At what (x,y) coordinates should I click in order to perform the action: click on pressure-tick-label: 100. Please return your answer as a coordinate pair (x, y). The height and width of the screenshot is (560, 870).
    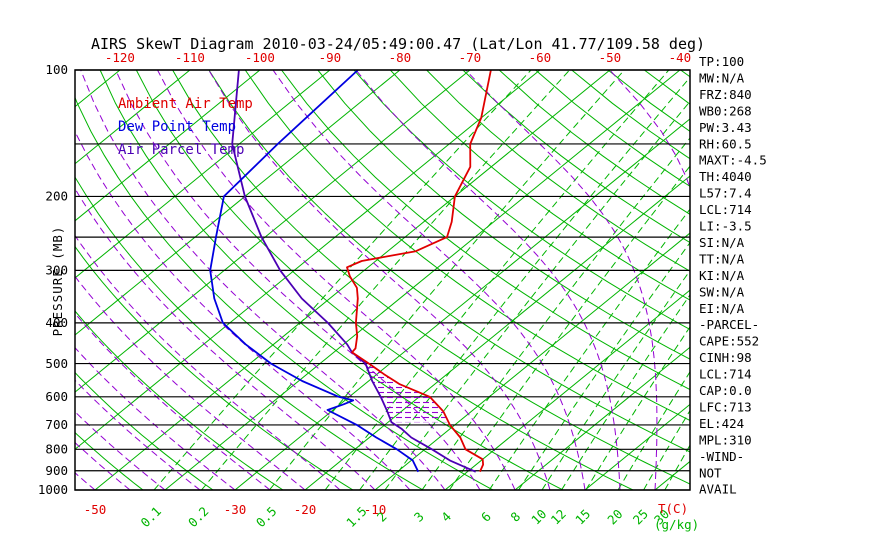
    Looking at the image, I should click on (56, 69).